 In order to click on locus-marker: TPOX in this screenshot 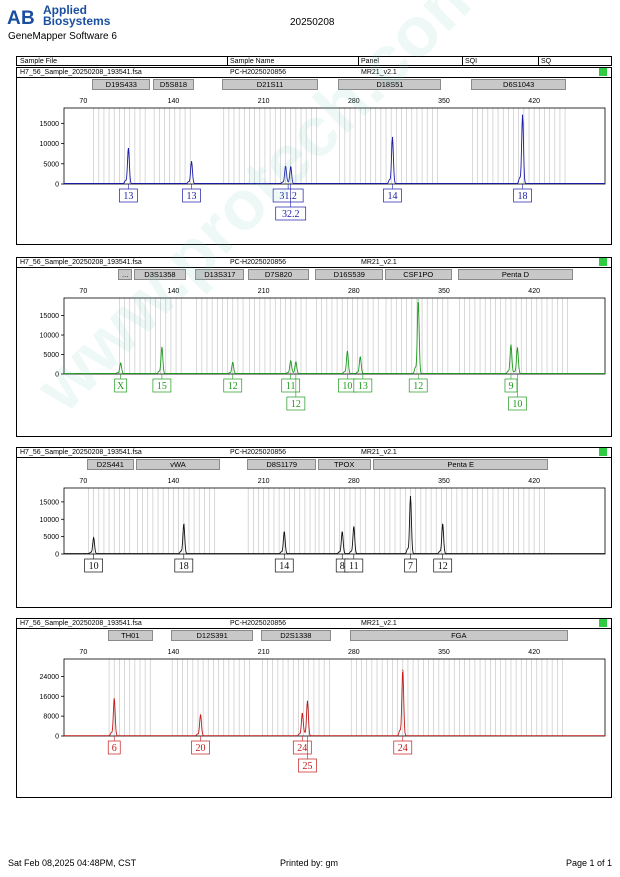, I will do `click(344, 464)`.